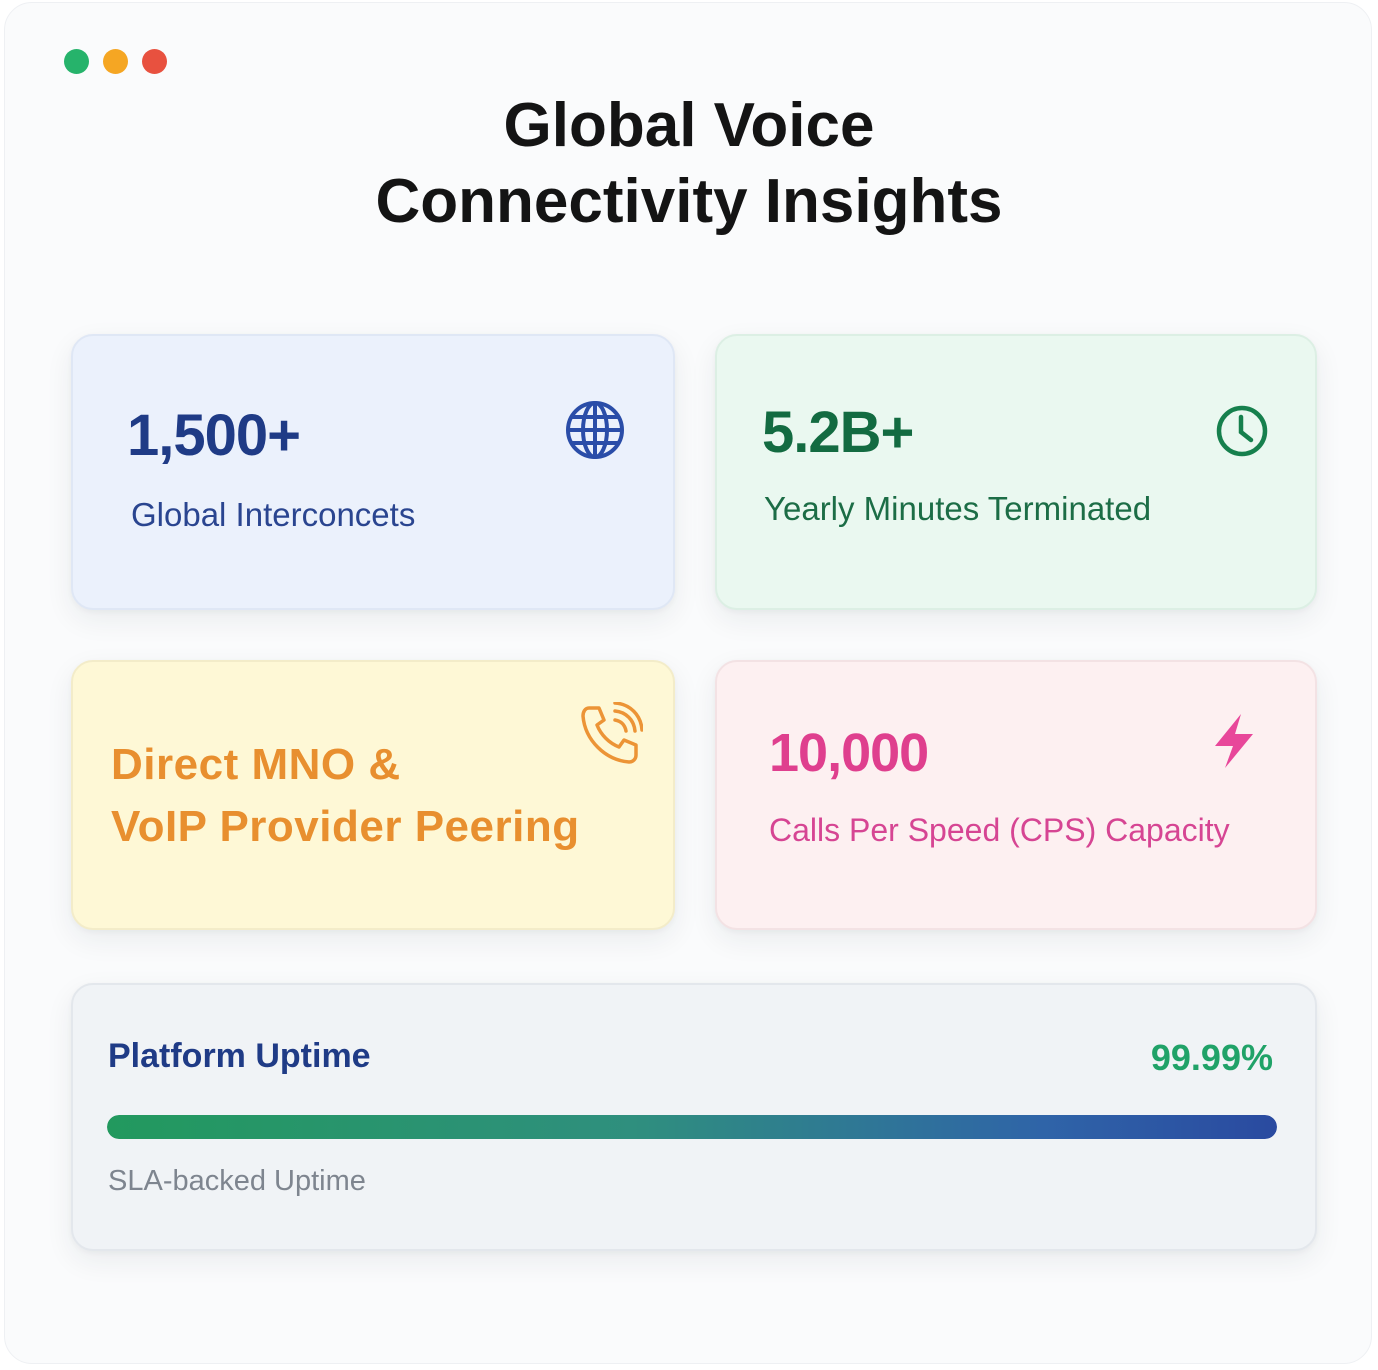  What do you see at coordinates (273, 514) in the screenshot?
I see `interconnects-label: Global Interconcets` at bounding box center [273, 514].